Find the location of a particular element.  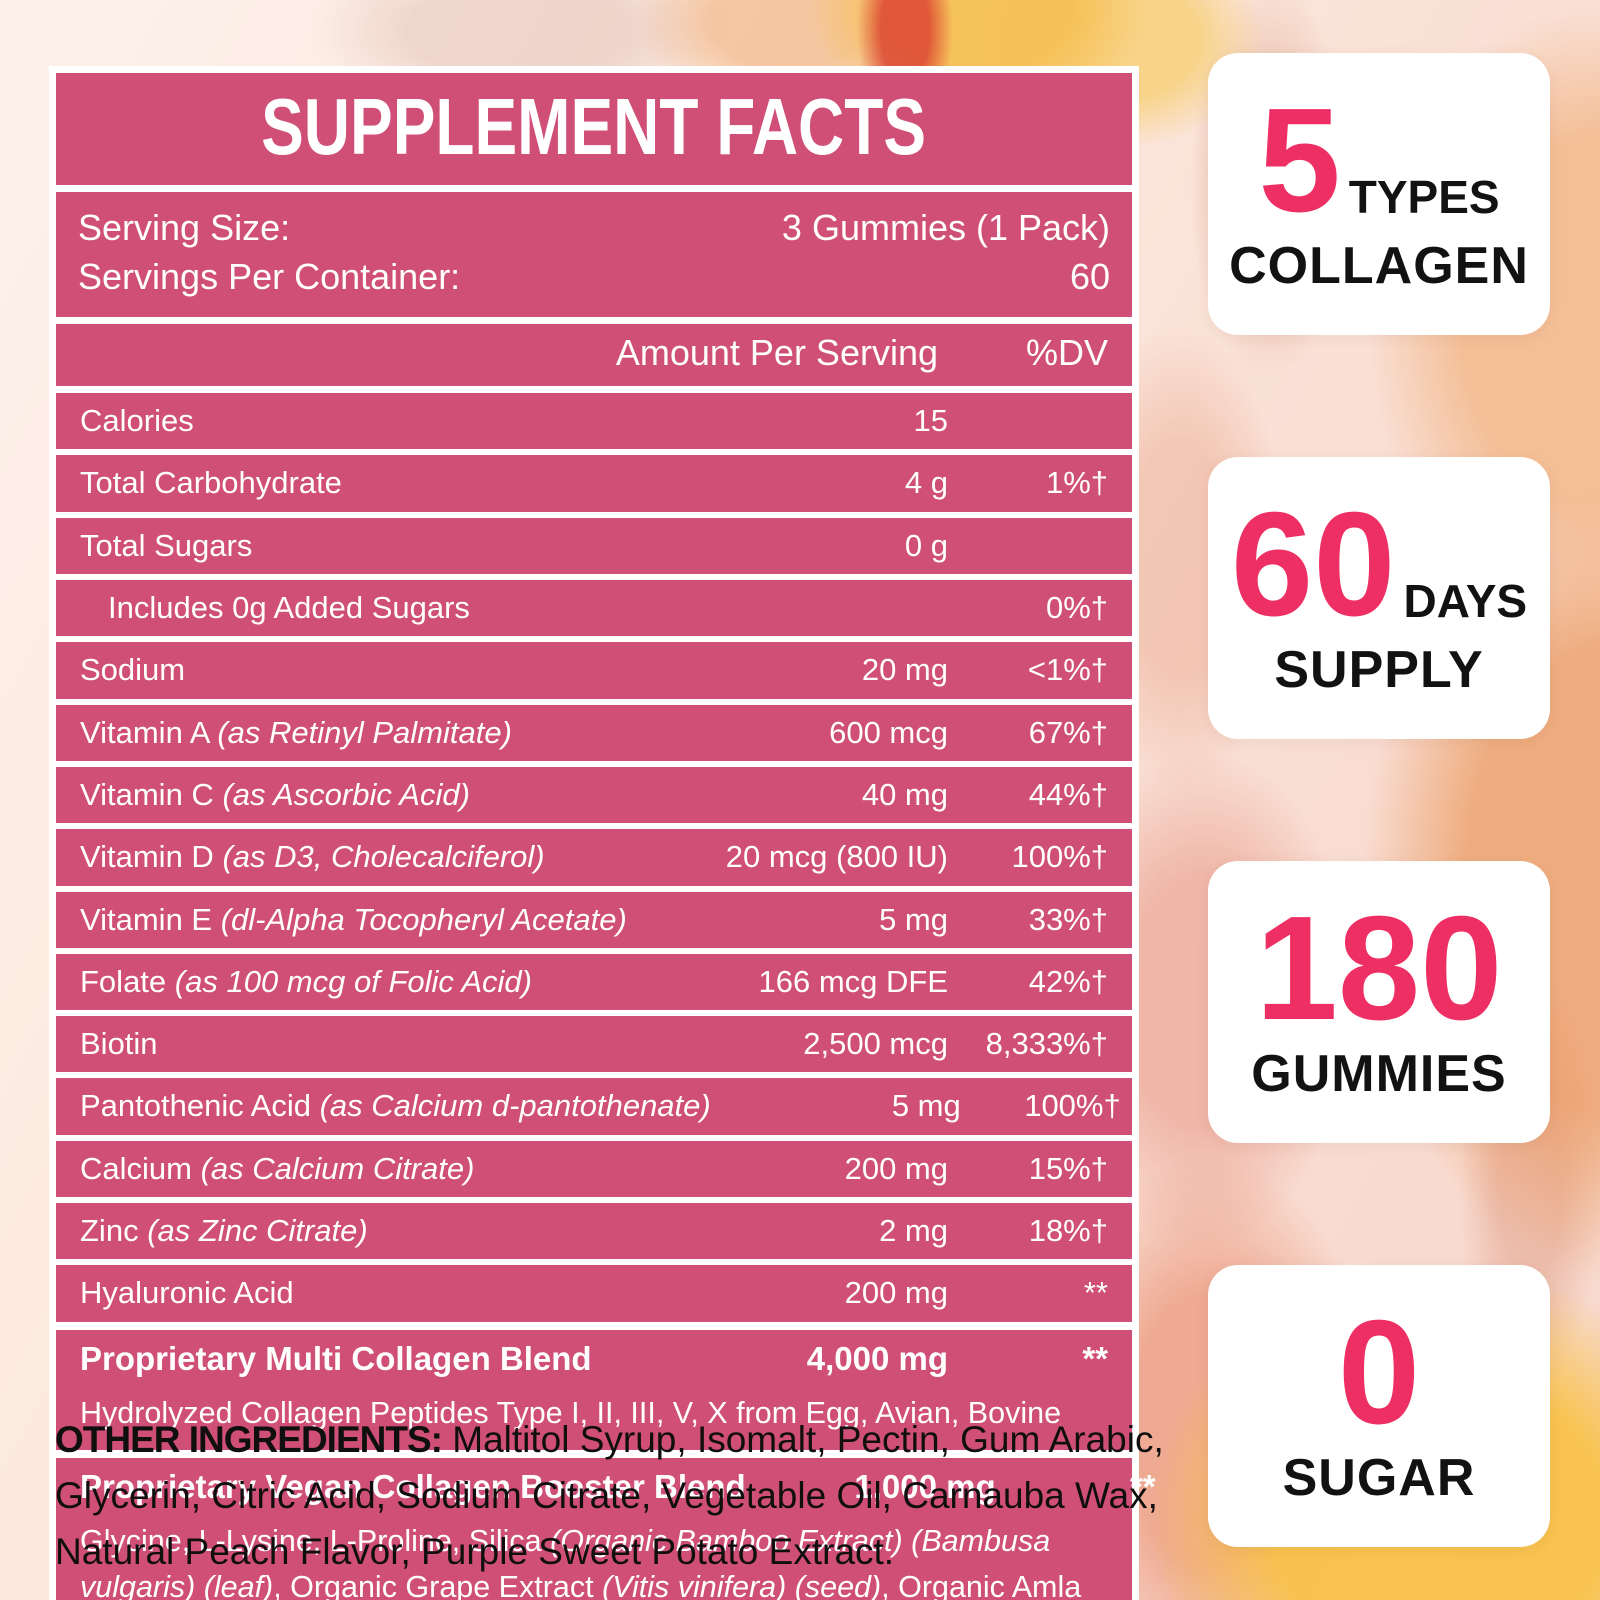

badge-side-label: TYPES is located at coordinates (1424, 197).